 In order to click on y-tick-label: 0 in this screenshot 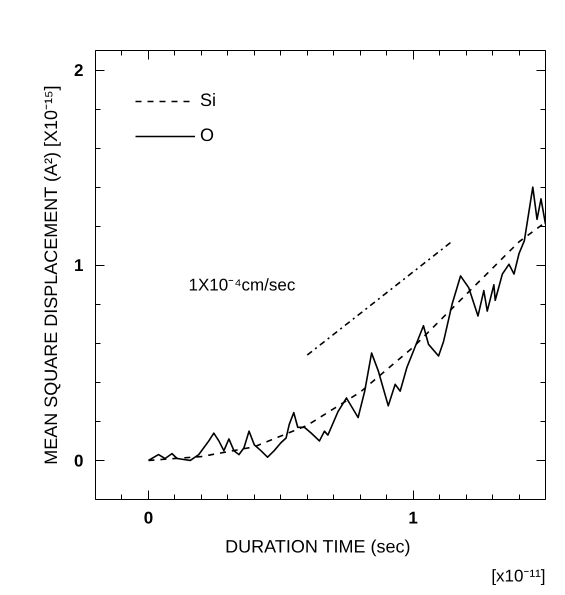, I will do `click(79, 460)`.